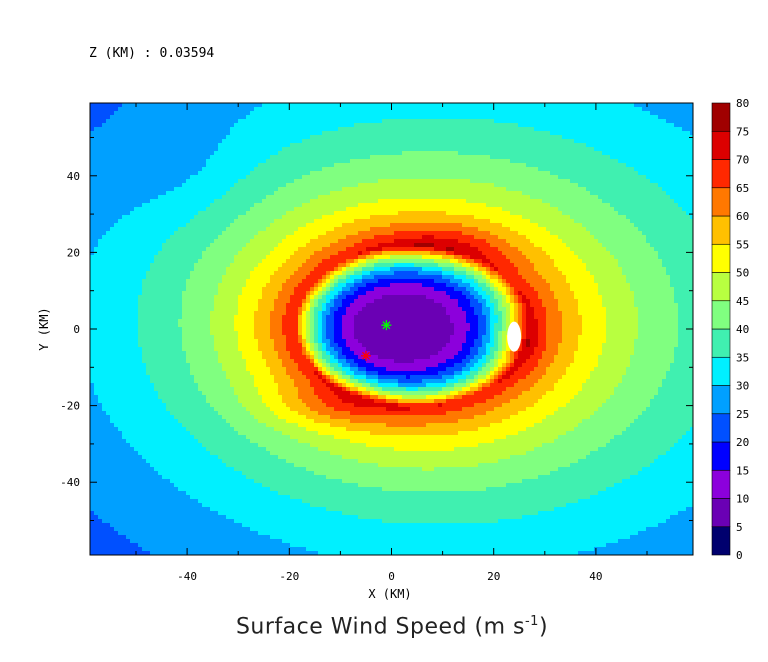 The width and height of the screenshot is (768, 662). I want to click on x-tick-label: -40, so click(187, 576).